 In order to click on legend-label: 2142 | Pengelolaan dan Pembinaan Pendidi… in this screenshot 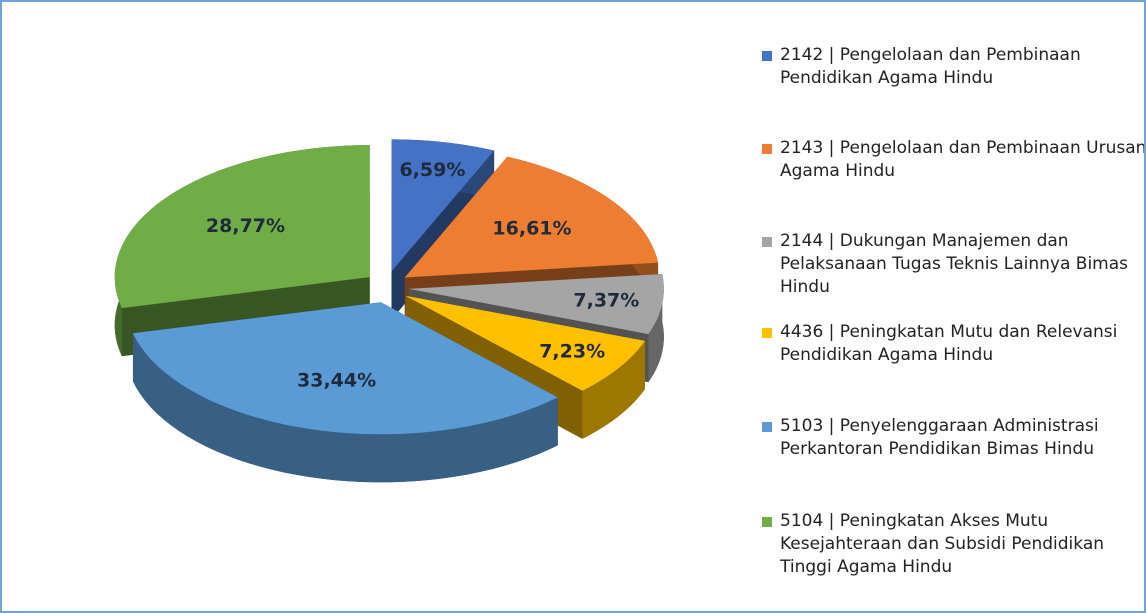, I will do `click(930, 66)`.